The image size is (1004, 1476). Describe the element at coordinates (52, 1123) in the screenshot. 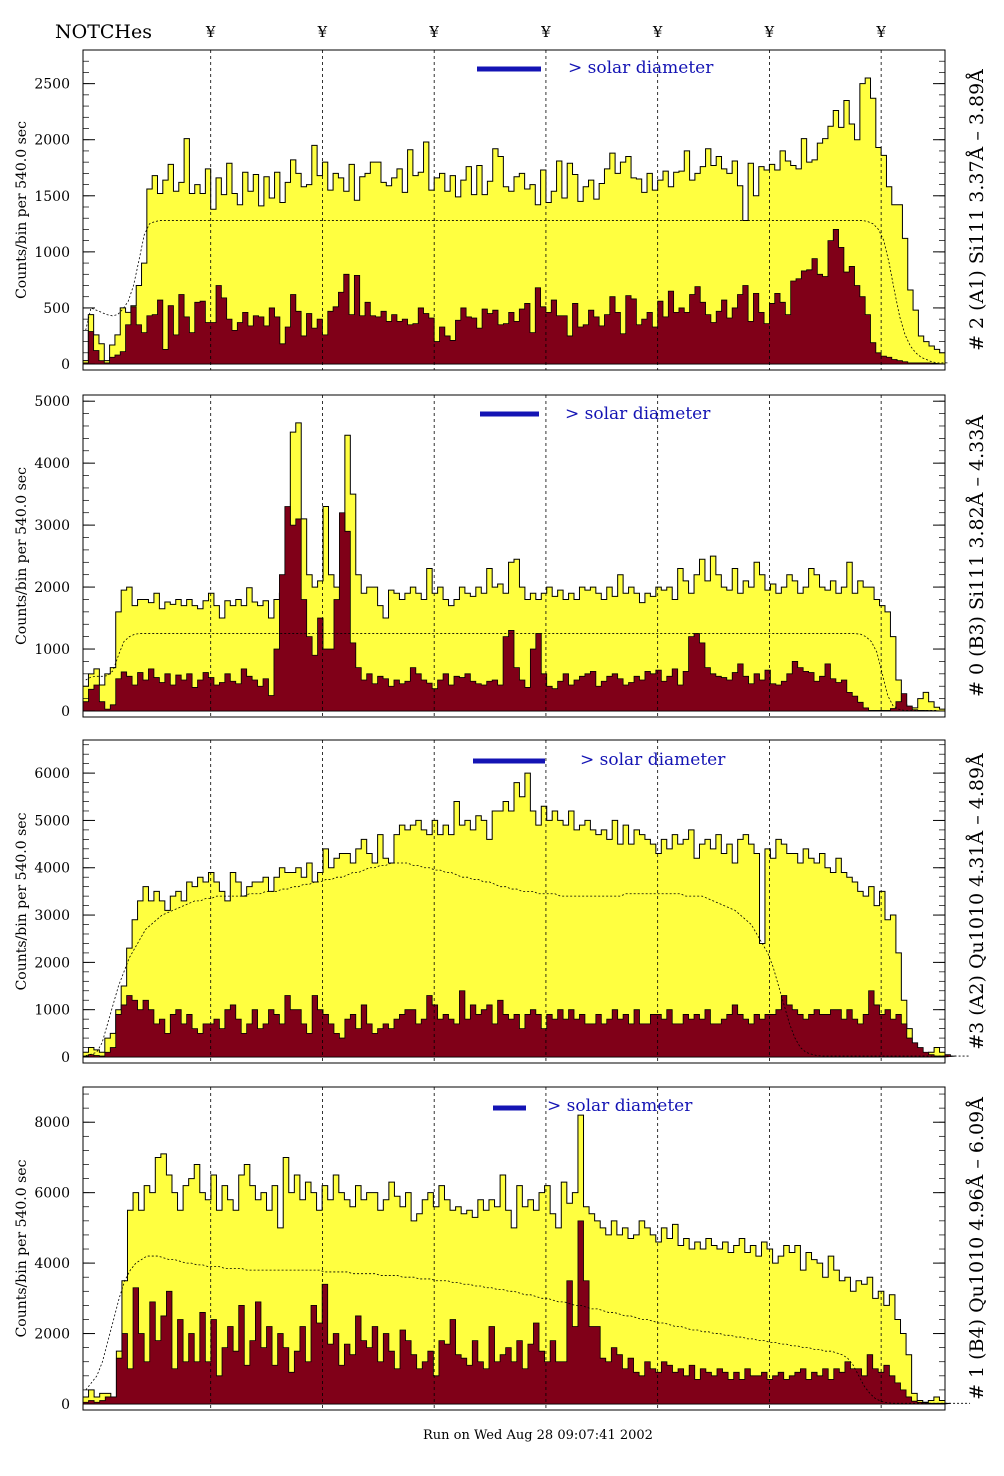

I see `y-tick-label: 8000` at that location.